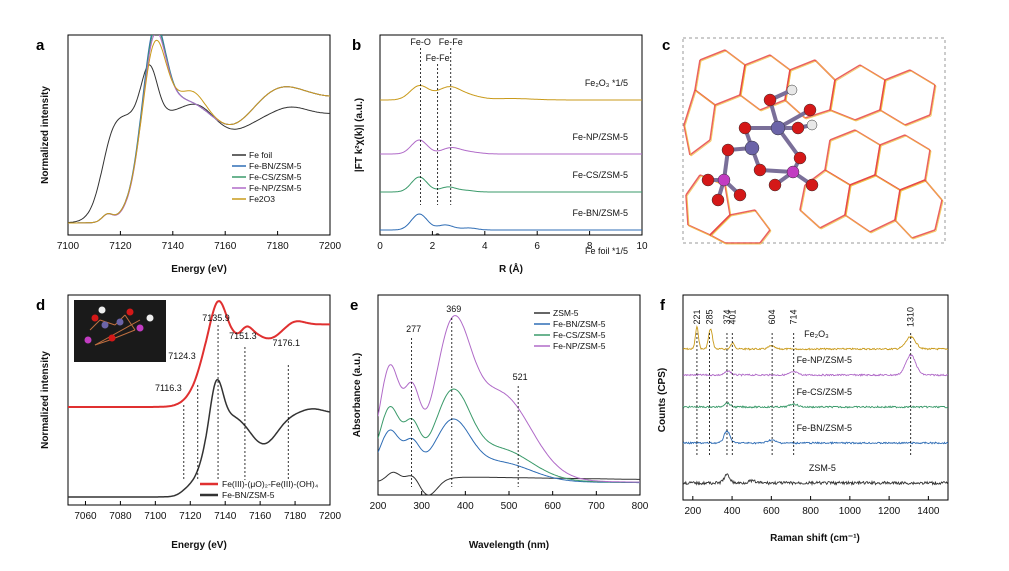 The image size is (1009, 571). Describe the element at coordinates (155, 516) in the screenshot. I see `x-tick-label-d: 7100` at that location.